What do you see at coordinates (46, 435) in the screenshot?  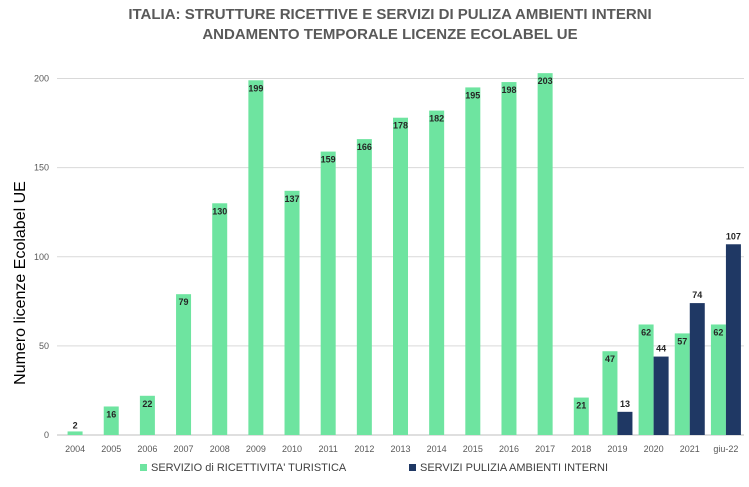 I see `y-tick-label: 0` at bounding box center [46, 435].